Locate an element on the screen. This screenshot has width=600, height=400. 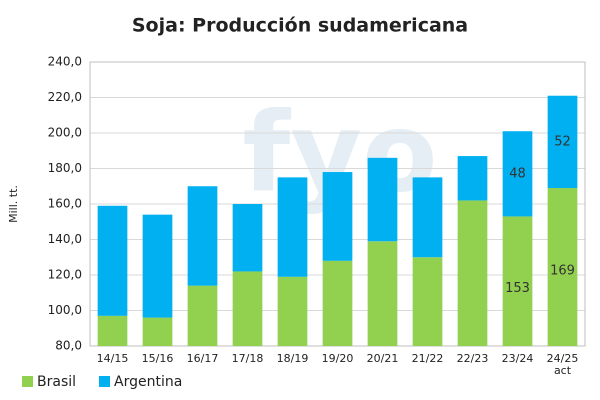
x-tick-label: 16/17 is located at coordinates (202, 358).